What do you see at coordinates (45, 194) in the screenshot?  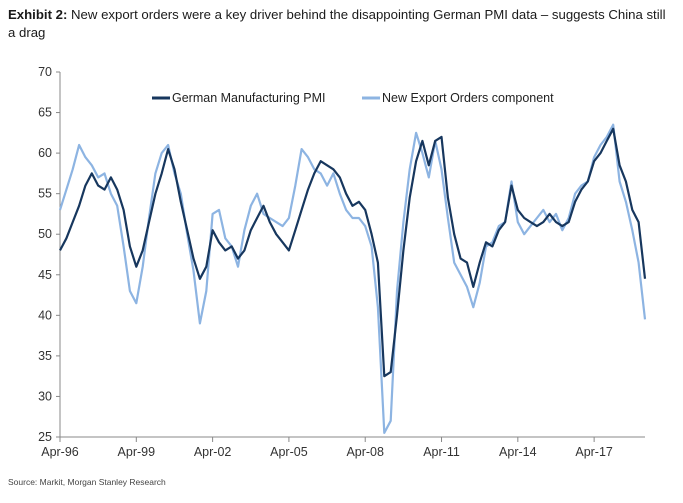 I see `y-tick-label: 55` at bounding box center [45, 194].